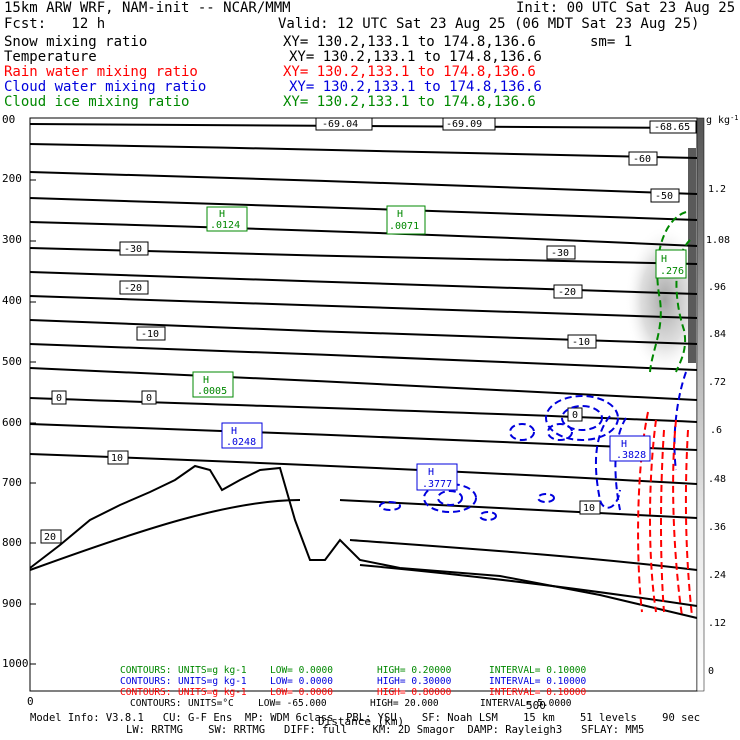 The image size is (740, 740). What do you see at coordinates (12, 361) in the screenshot?
I see `pressure-tick-label: 500` at bounding box center [12, 361].